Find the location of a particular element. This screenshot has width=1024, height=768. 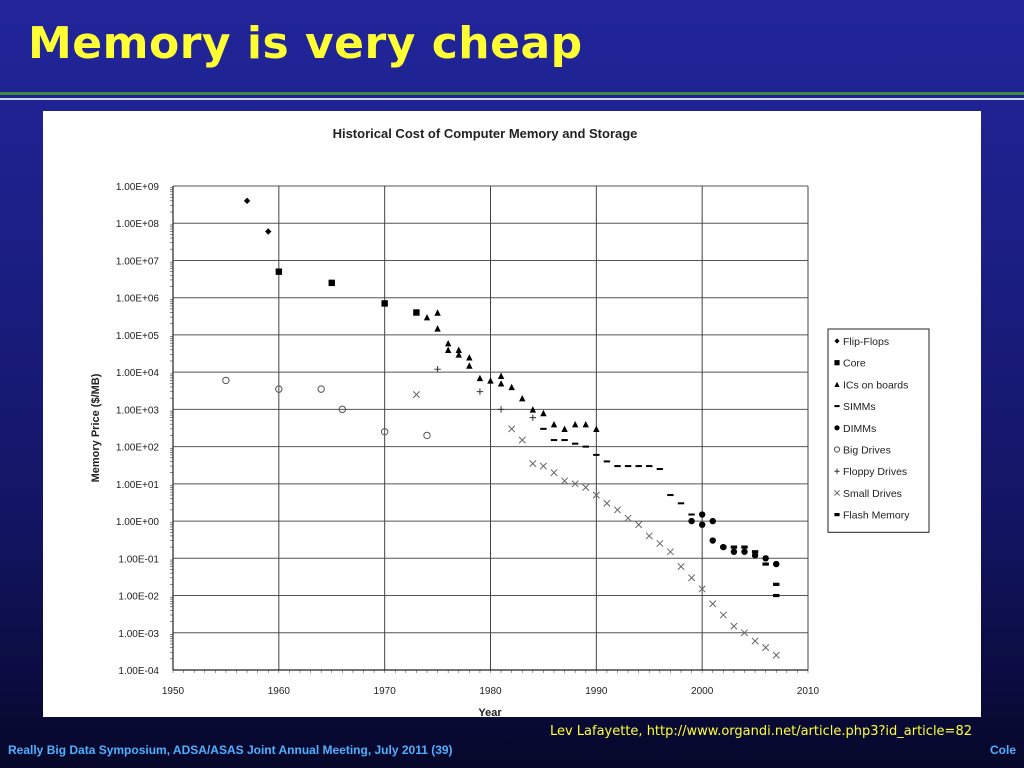

point-floppy-drives is located at coordinates (480, 391).